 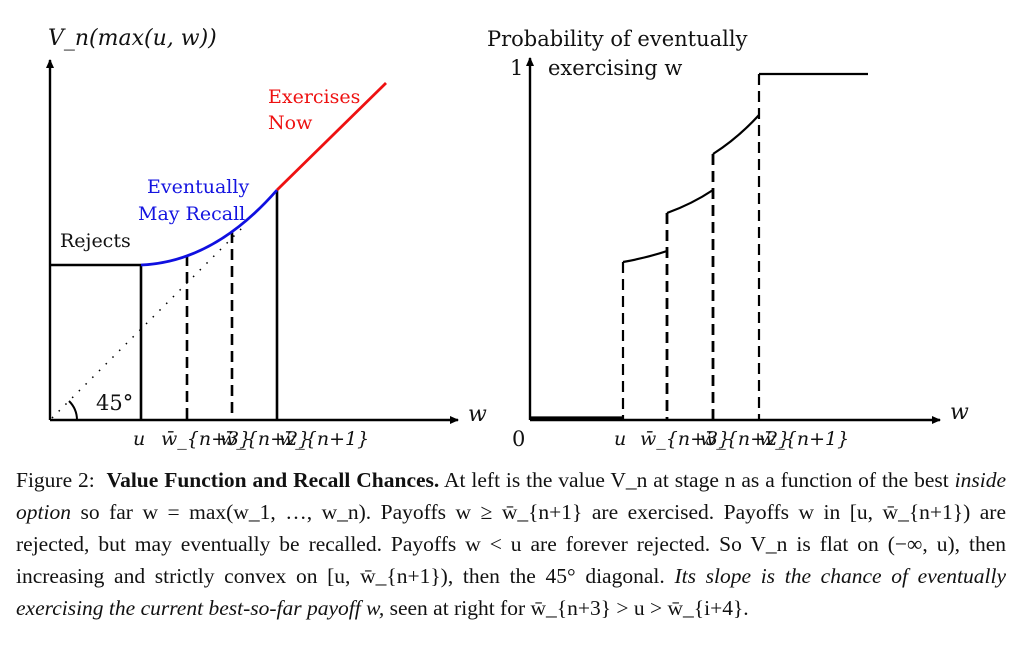 I want to click on left-tick-wn3: w̄_{n+3}, so click(x=206, y=439).